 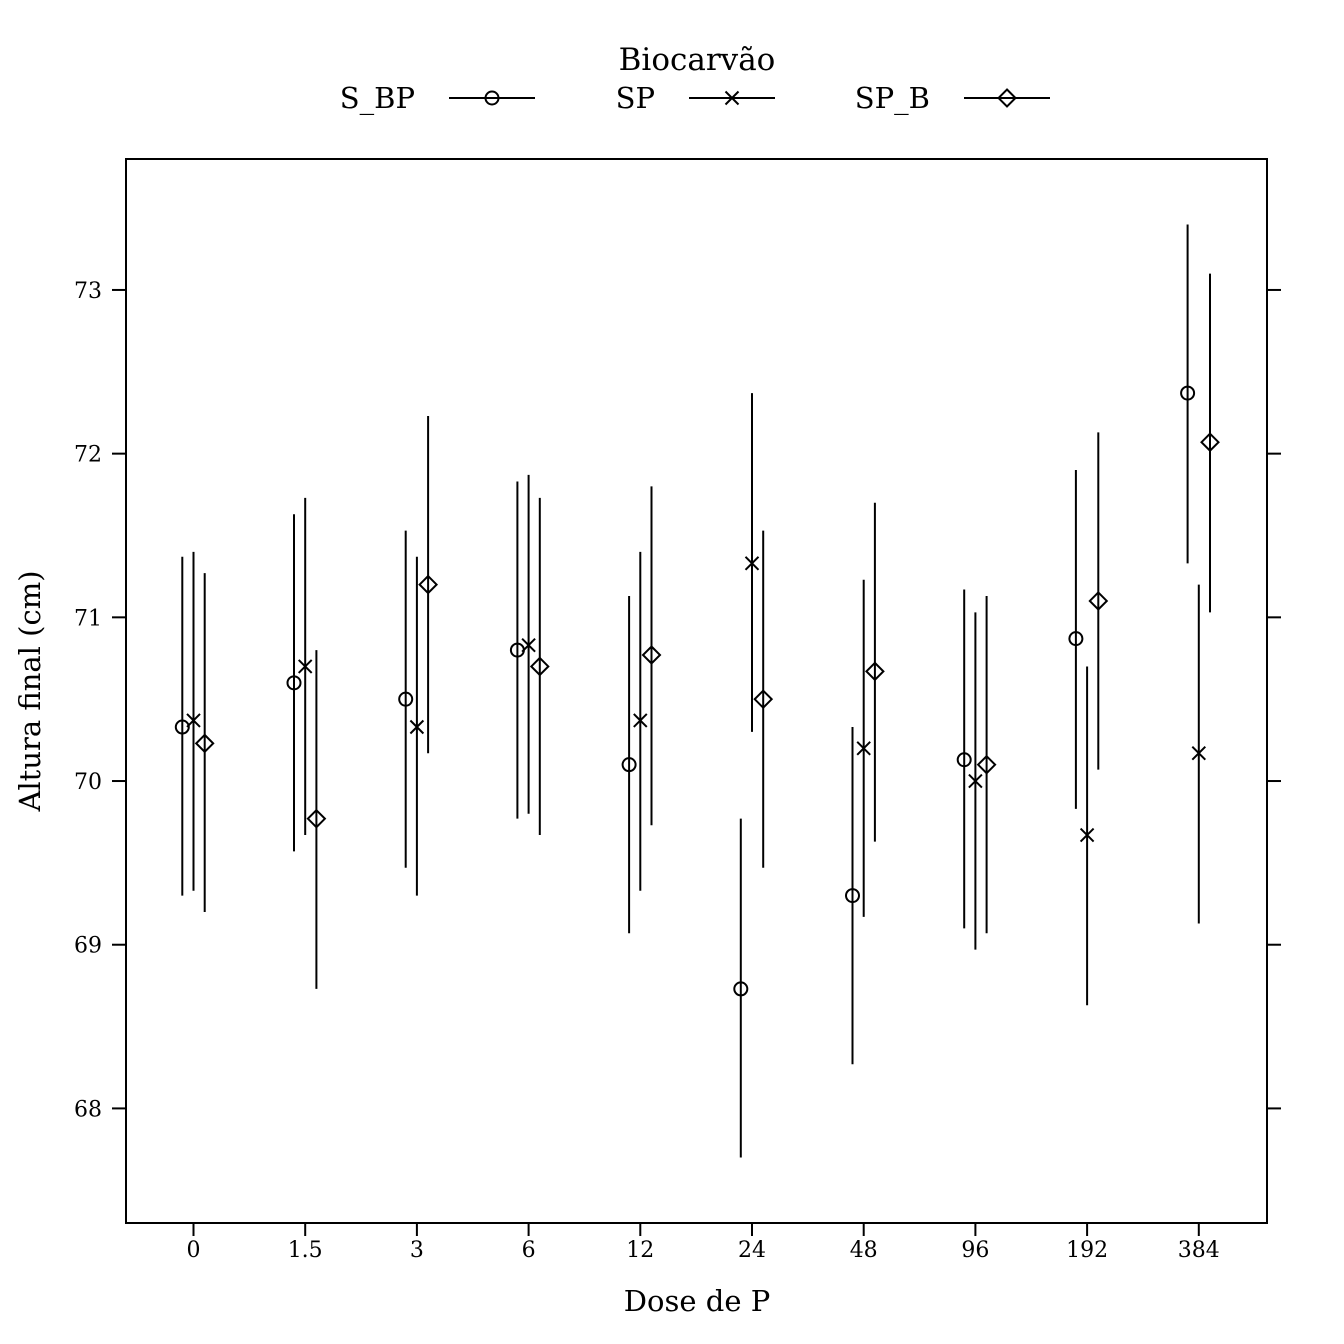 I want to click on legend-label: SP_B, so click(x=892, y=98).